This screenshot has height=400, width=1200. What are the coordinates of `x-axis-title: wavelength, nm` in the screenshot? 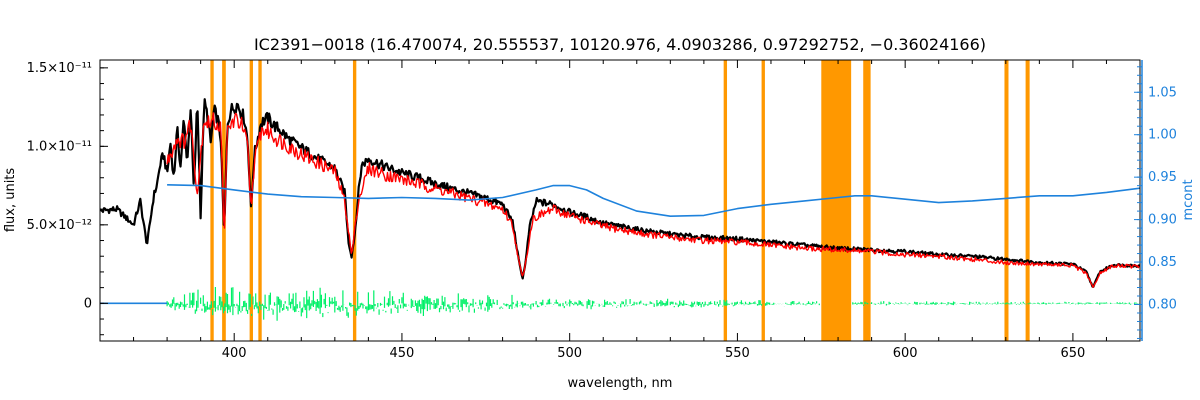 It's located at (620, 383).